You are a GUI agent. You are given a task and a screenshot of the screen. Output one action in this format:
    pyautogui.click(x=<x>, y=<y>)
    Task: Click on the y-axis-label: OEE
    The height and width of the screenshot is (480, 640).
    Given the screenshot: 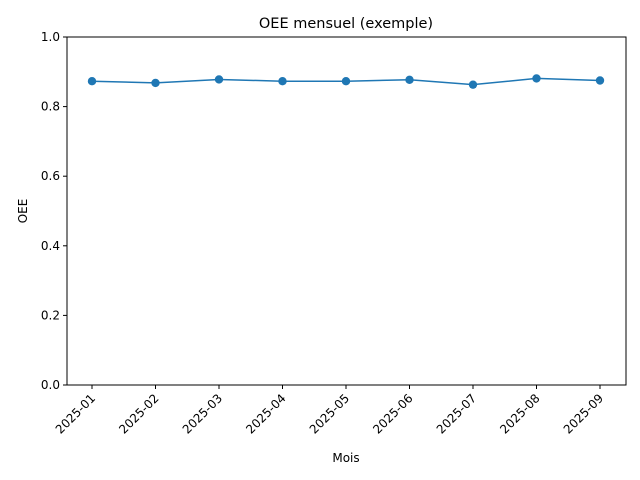 What is the action you would take?
    pyautogui.click(x=23, y=211)
    